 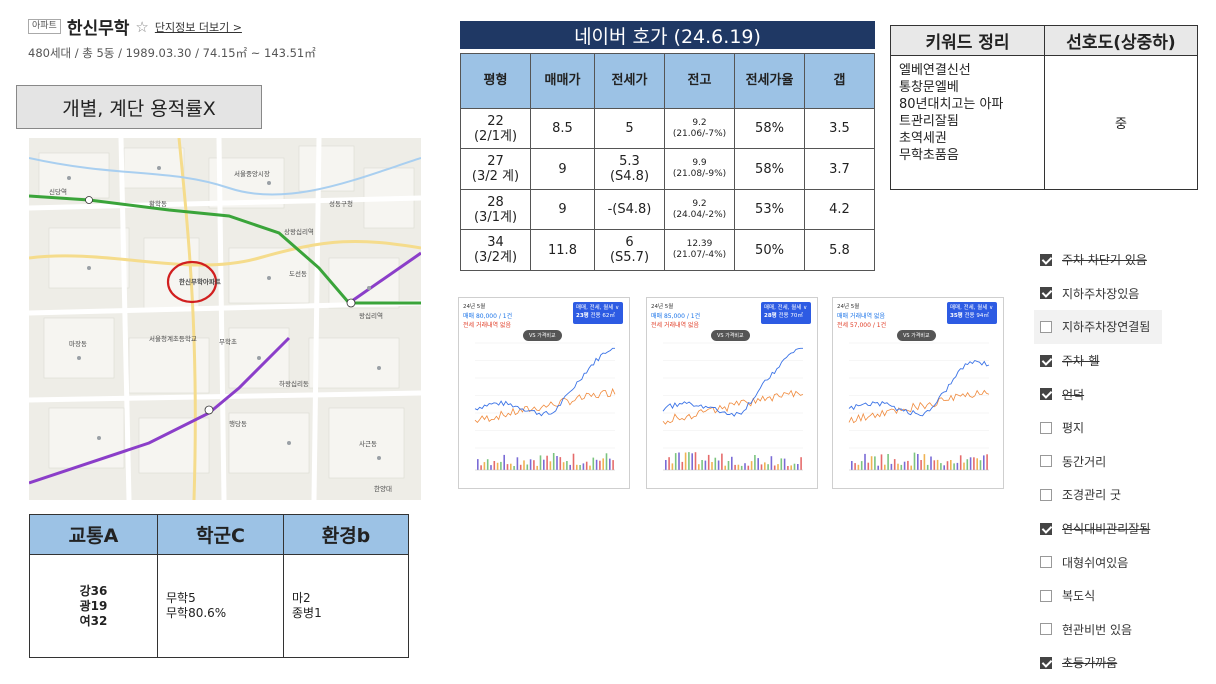 What do you see at coordinates (562, 209) in the screenshot?
I see `sale-cell: 9` at bounding box center [562, 209].